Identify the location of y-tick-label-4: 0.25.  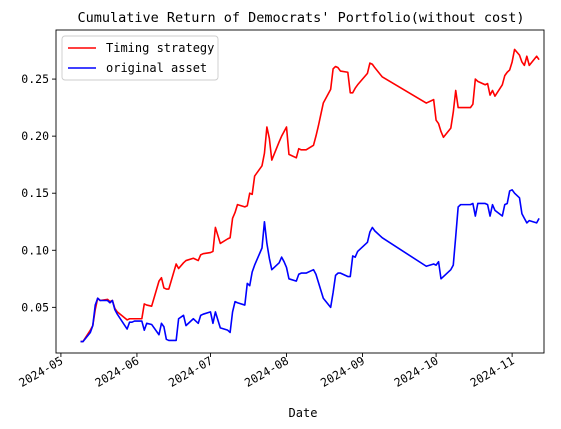
(35, 79).